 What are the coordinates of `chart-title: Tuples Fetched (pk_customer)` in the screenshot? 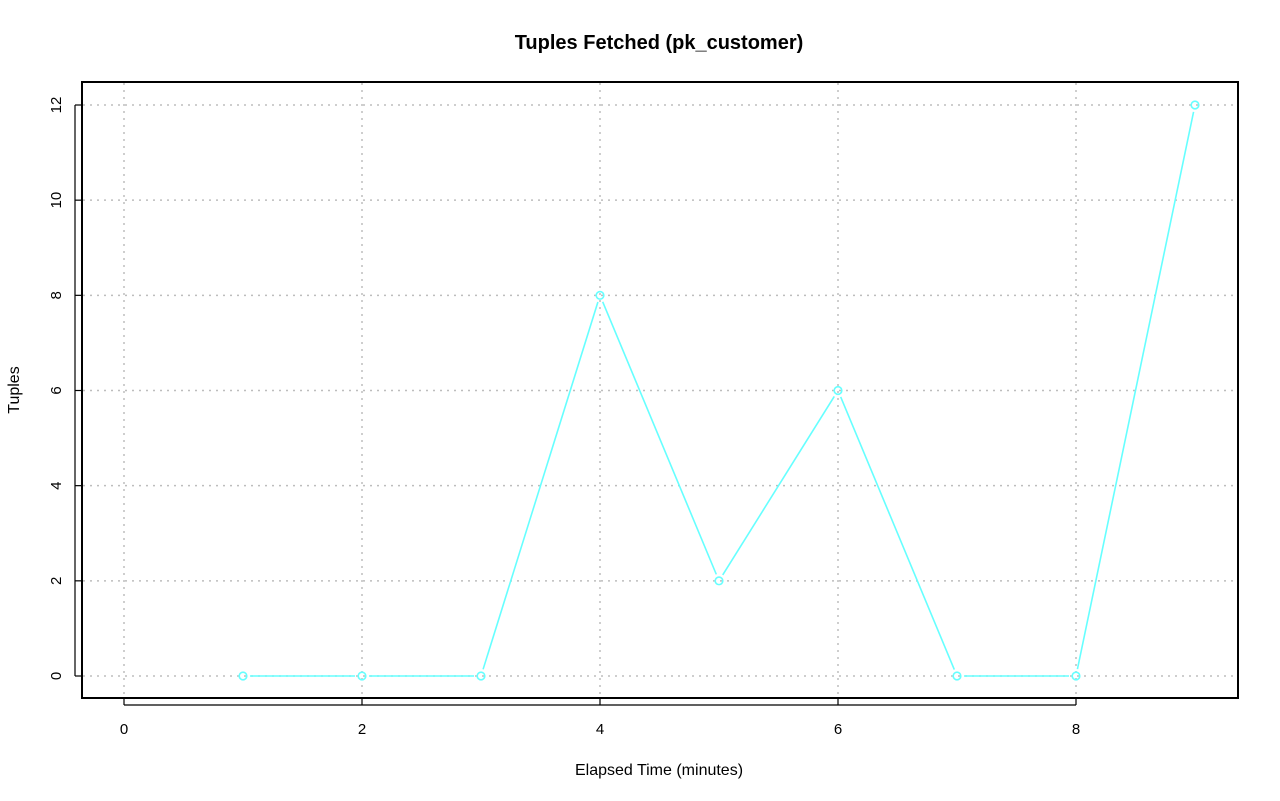 It's located at (659, 43).